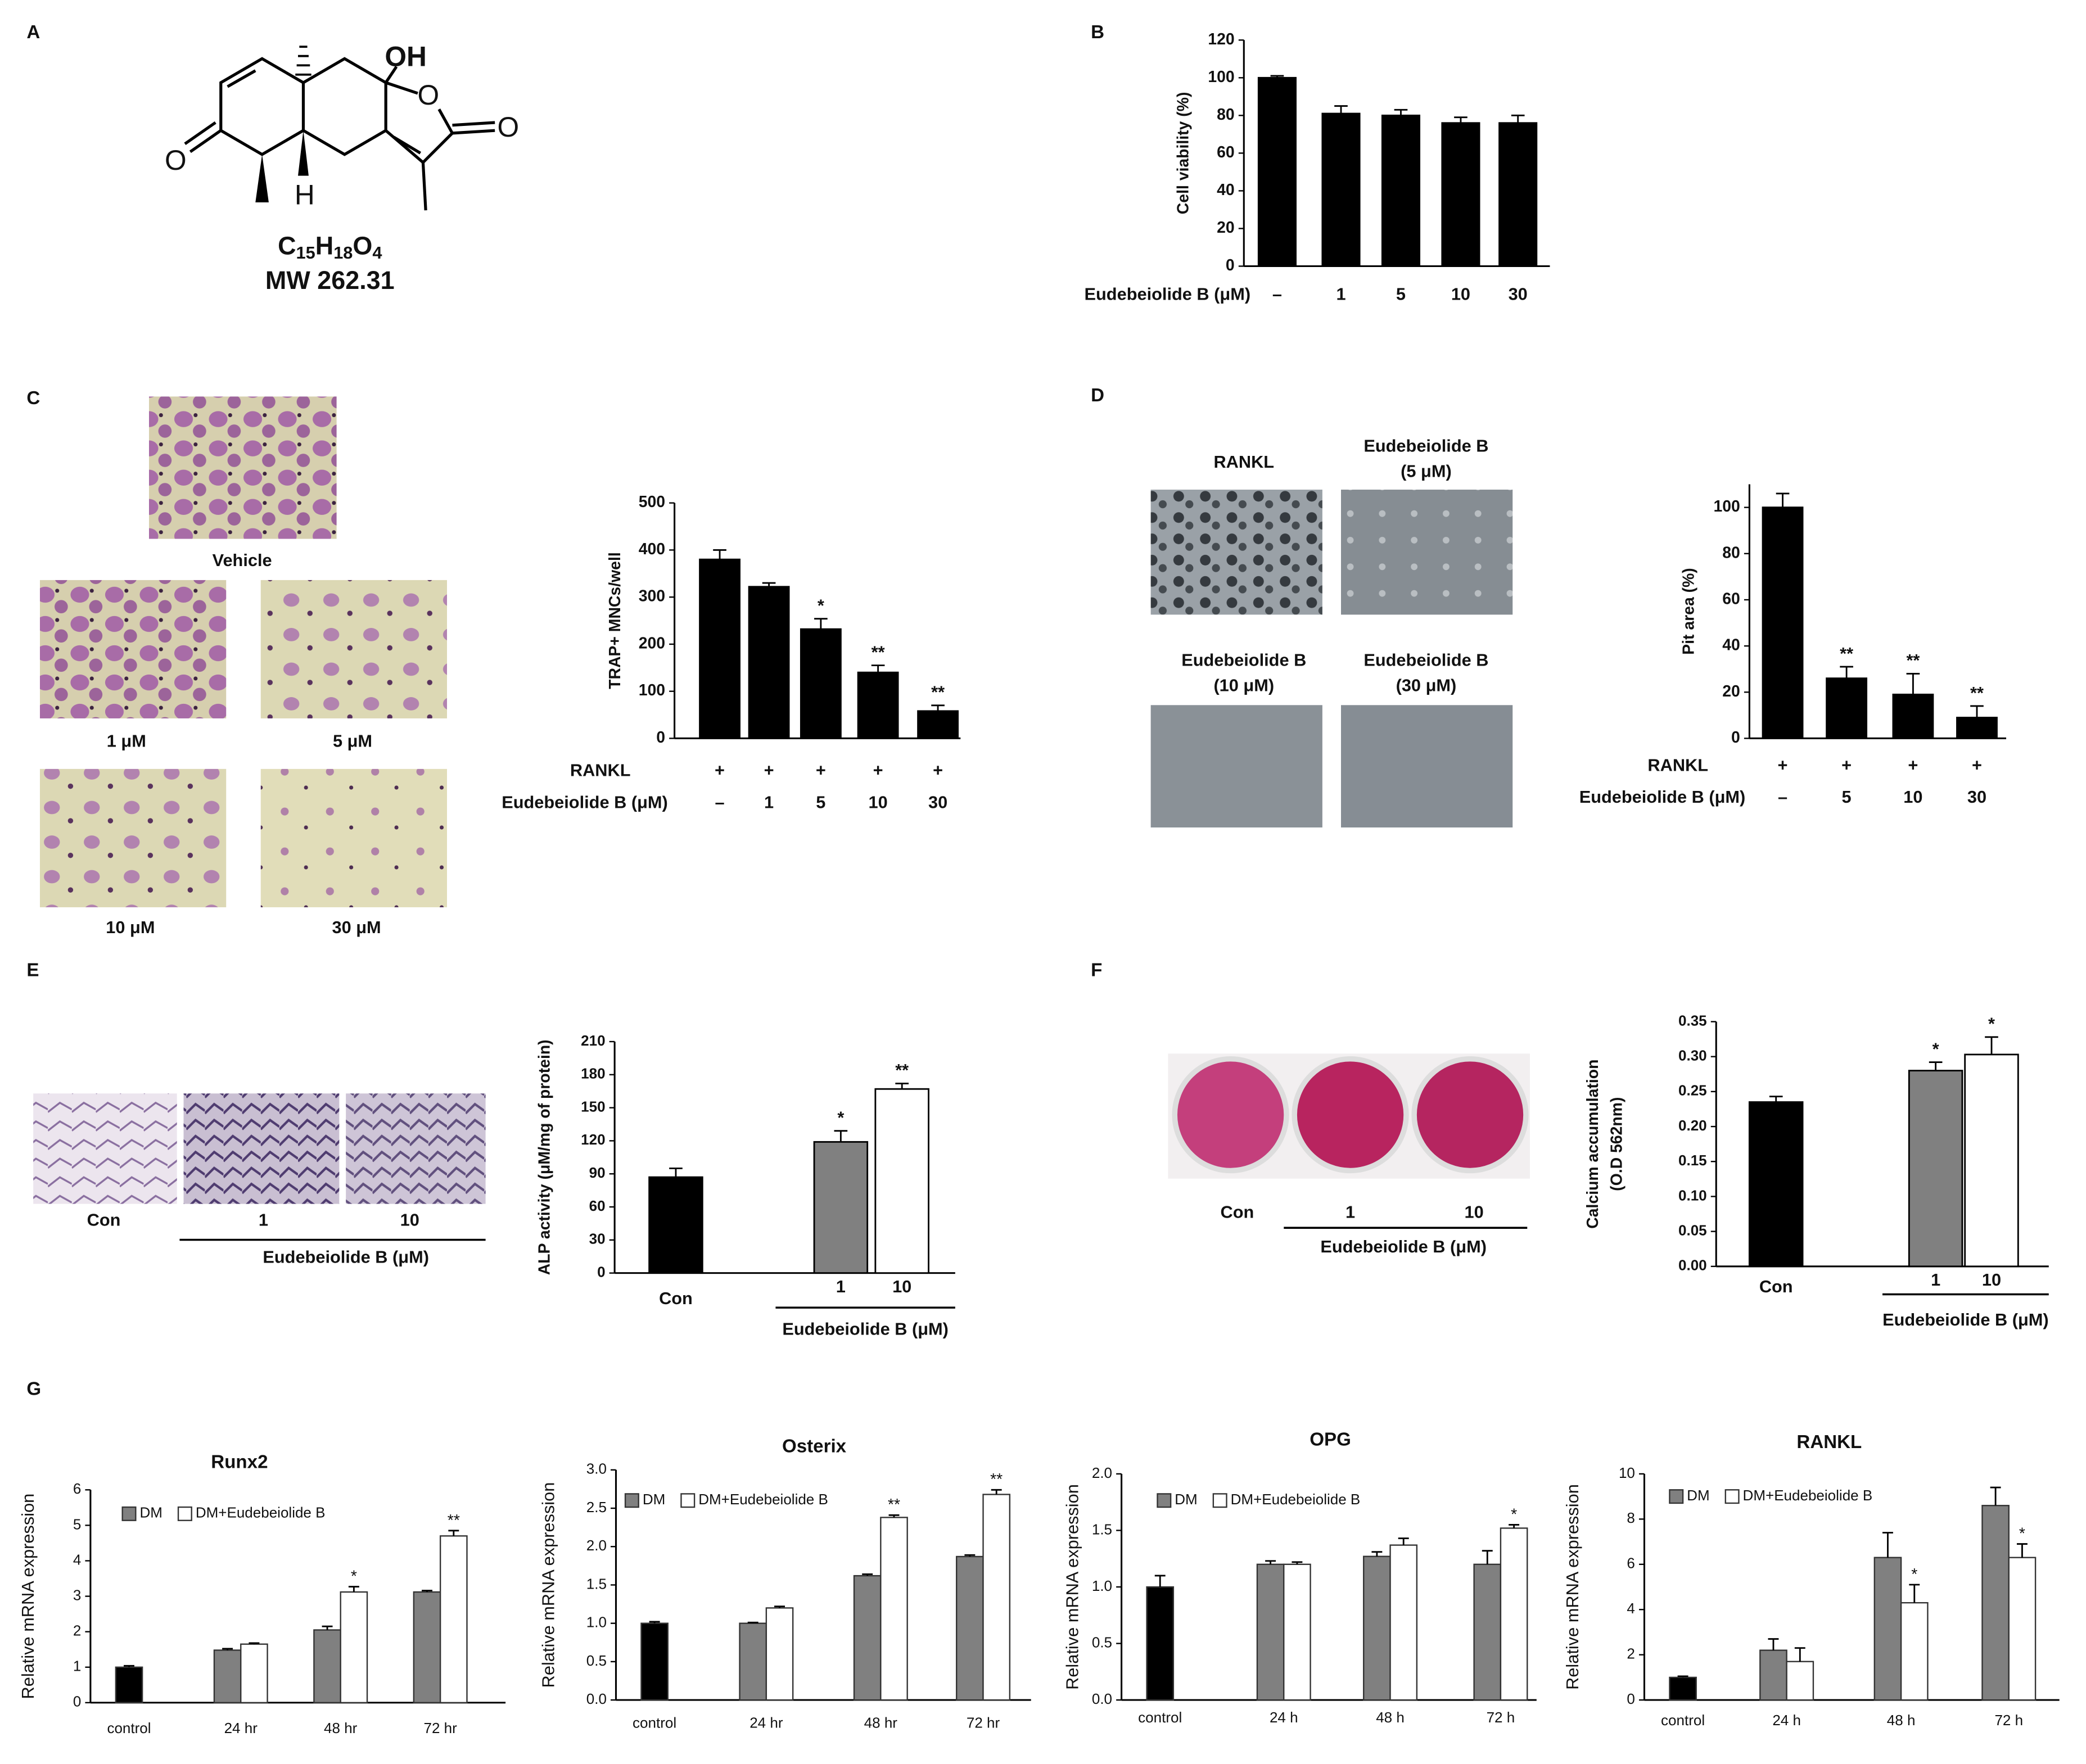  What do you see at coordinates (1102, 1698) in the screenshot?
I see `y-tick-label: 0.0` at bounding box center [1102, 1698].